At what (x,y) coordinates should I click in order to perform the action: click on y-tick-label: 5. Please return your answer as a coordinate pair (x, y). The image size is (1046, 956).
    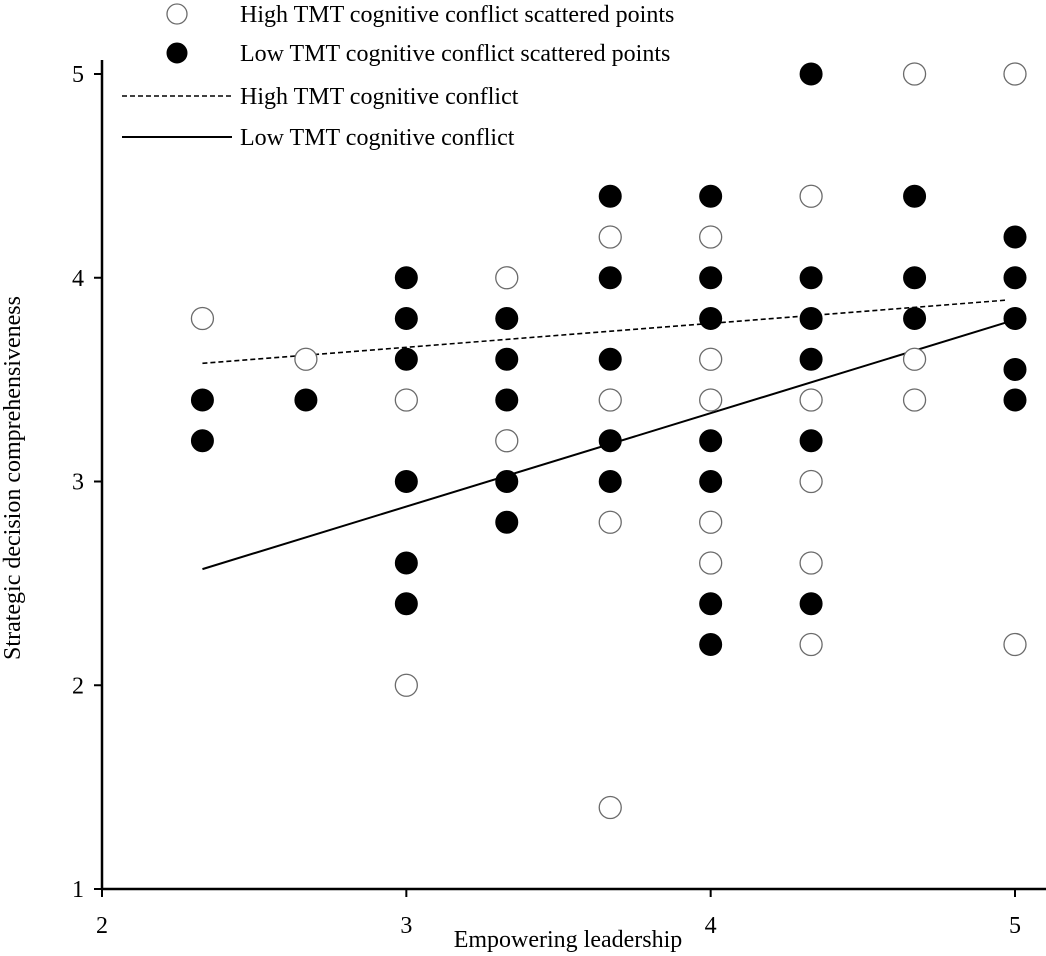
    Looking at the image, I should click on (78, 75).